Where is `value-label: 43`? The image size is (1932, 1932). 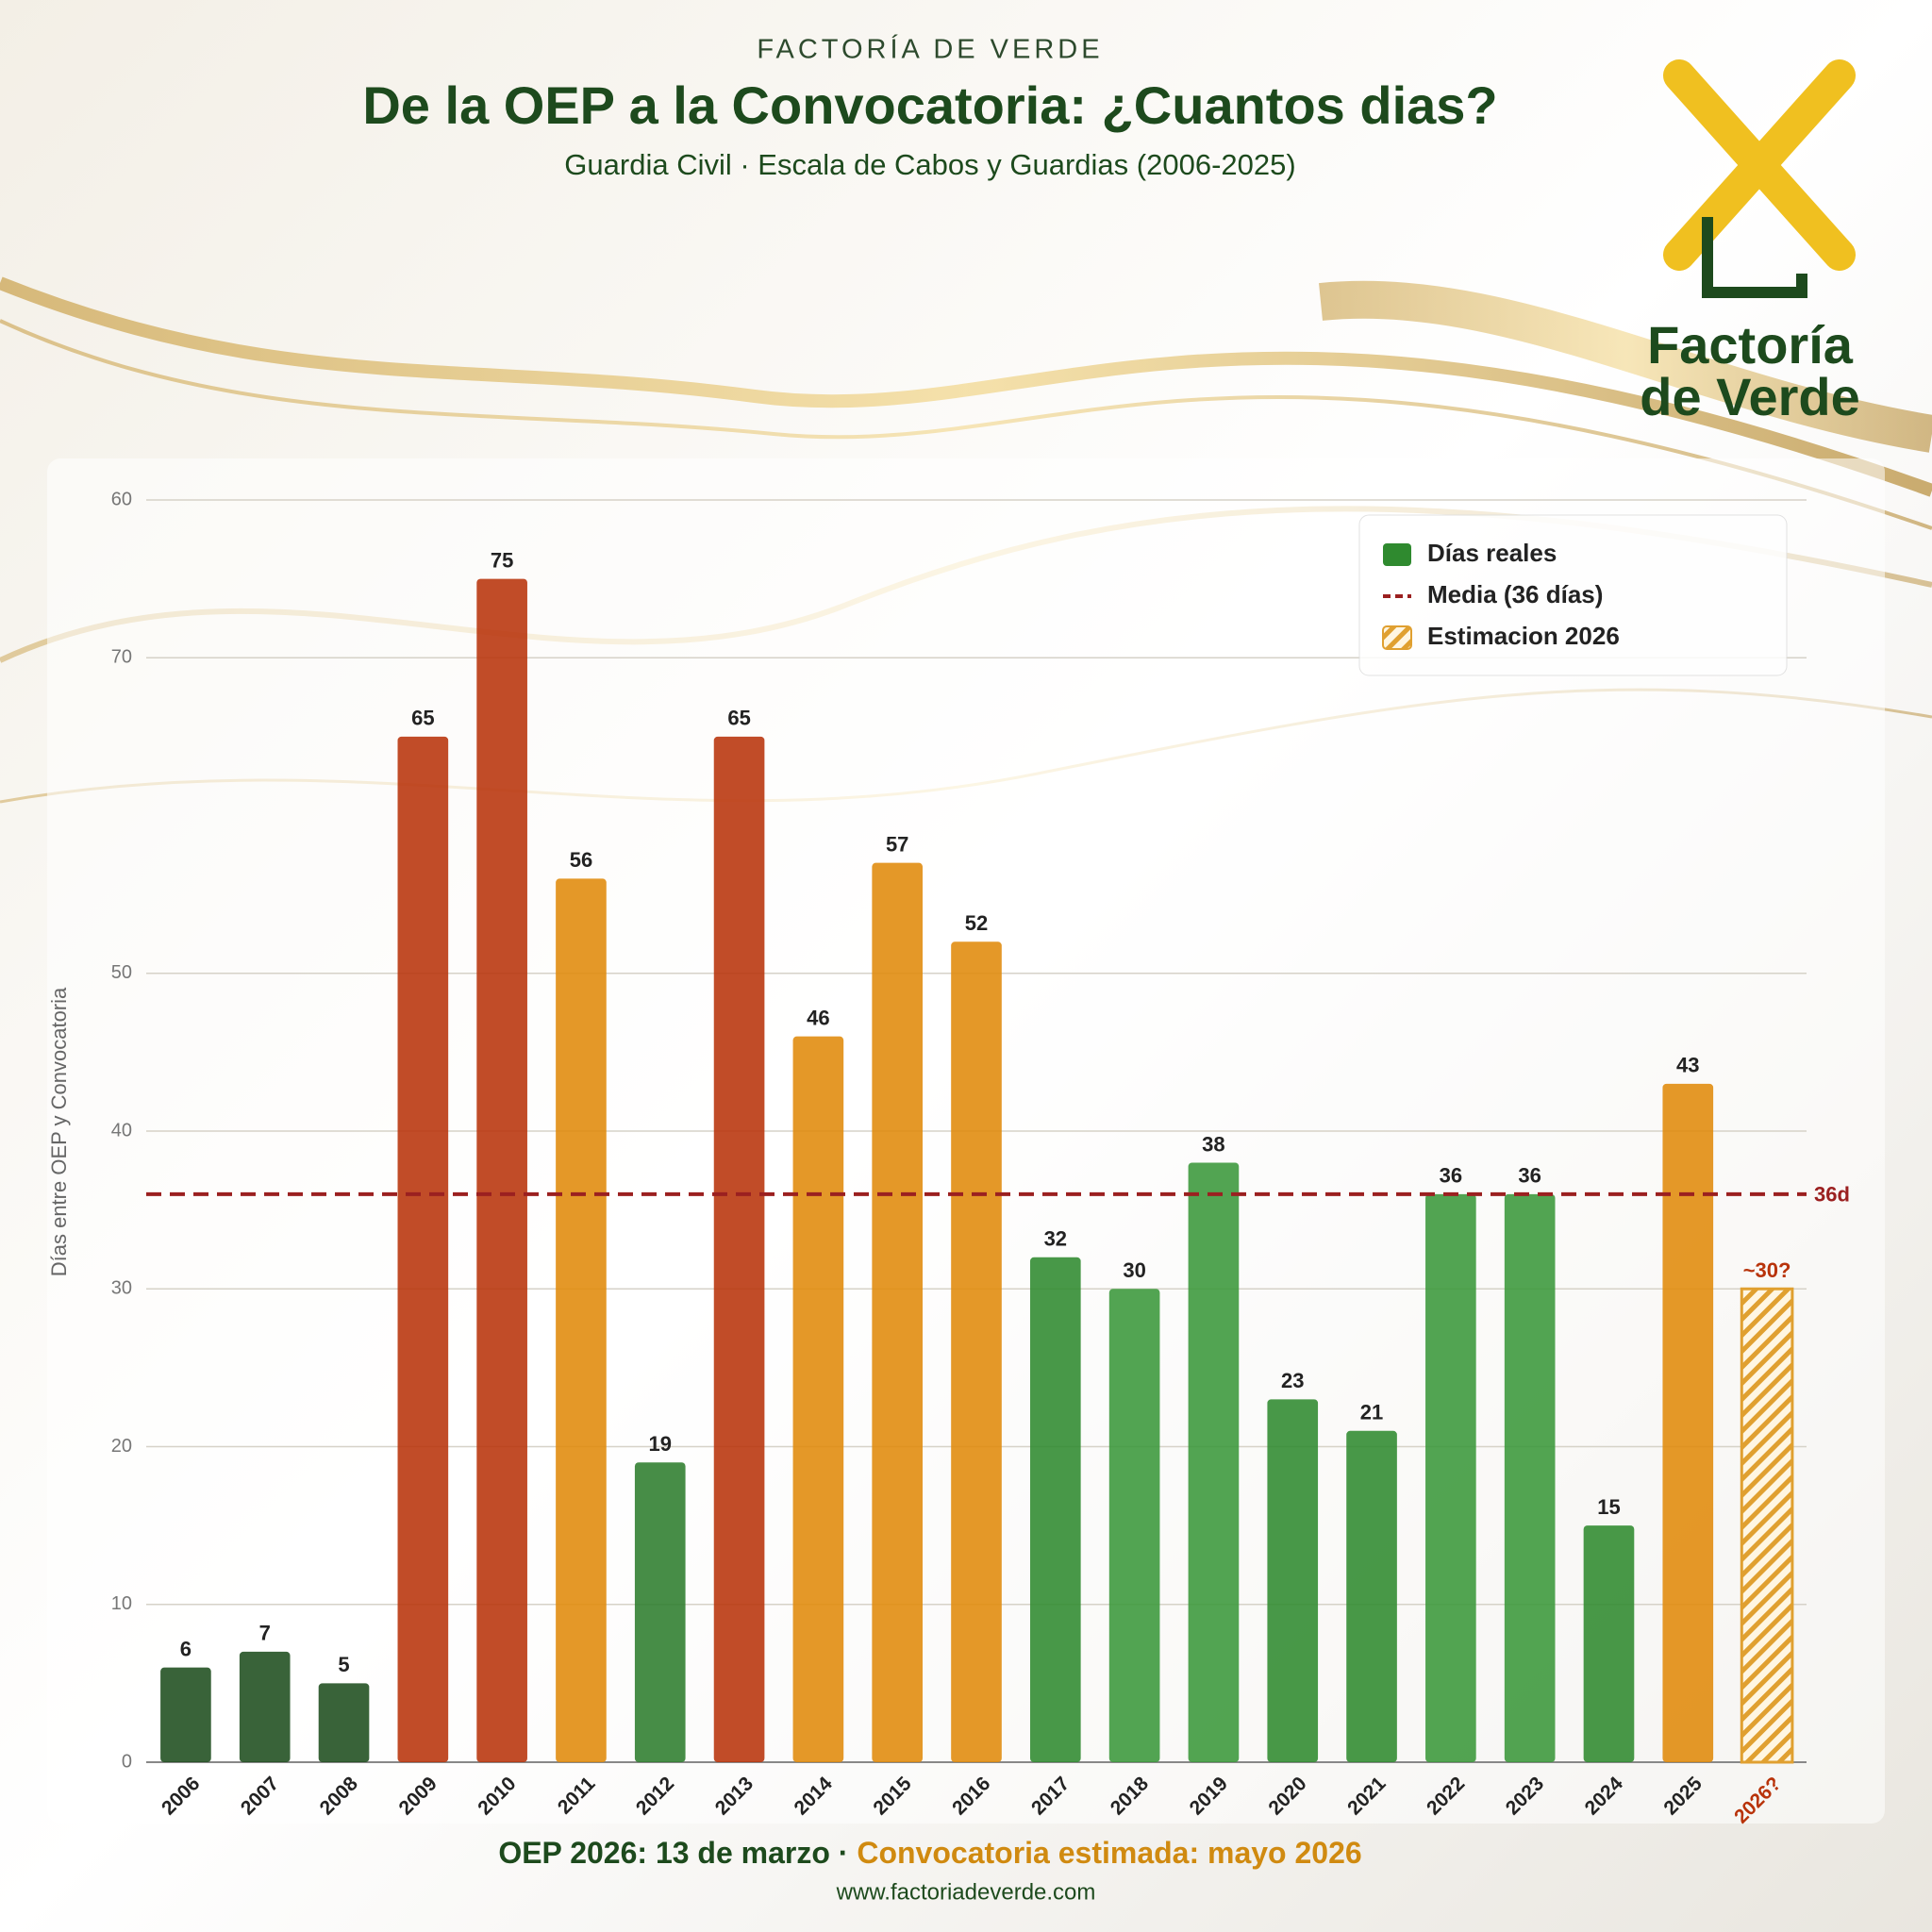
value-label: 43 is located at coordinates (1687, 1065).